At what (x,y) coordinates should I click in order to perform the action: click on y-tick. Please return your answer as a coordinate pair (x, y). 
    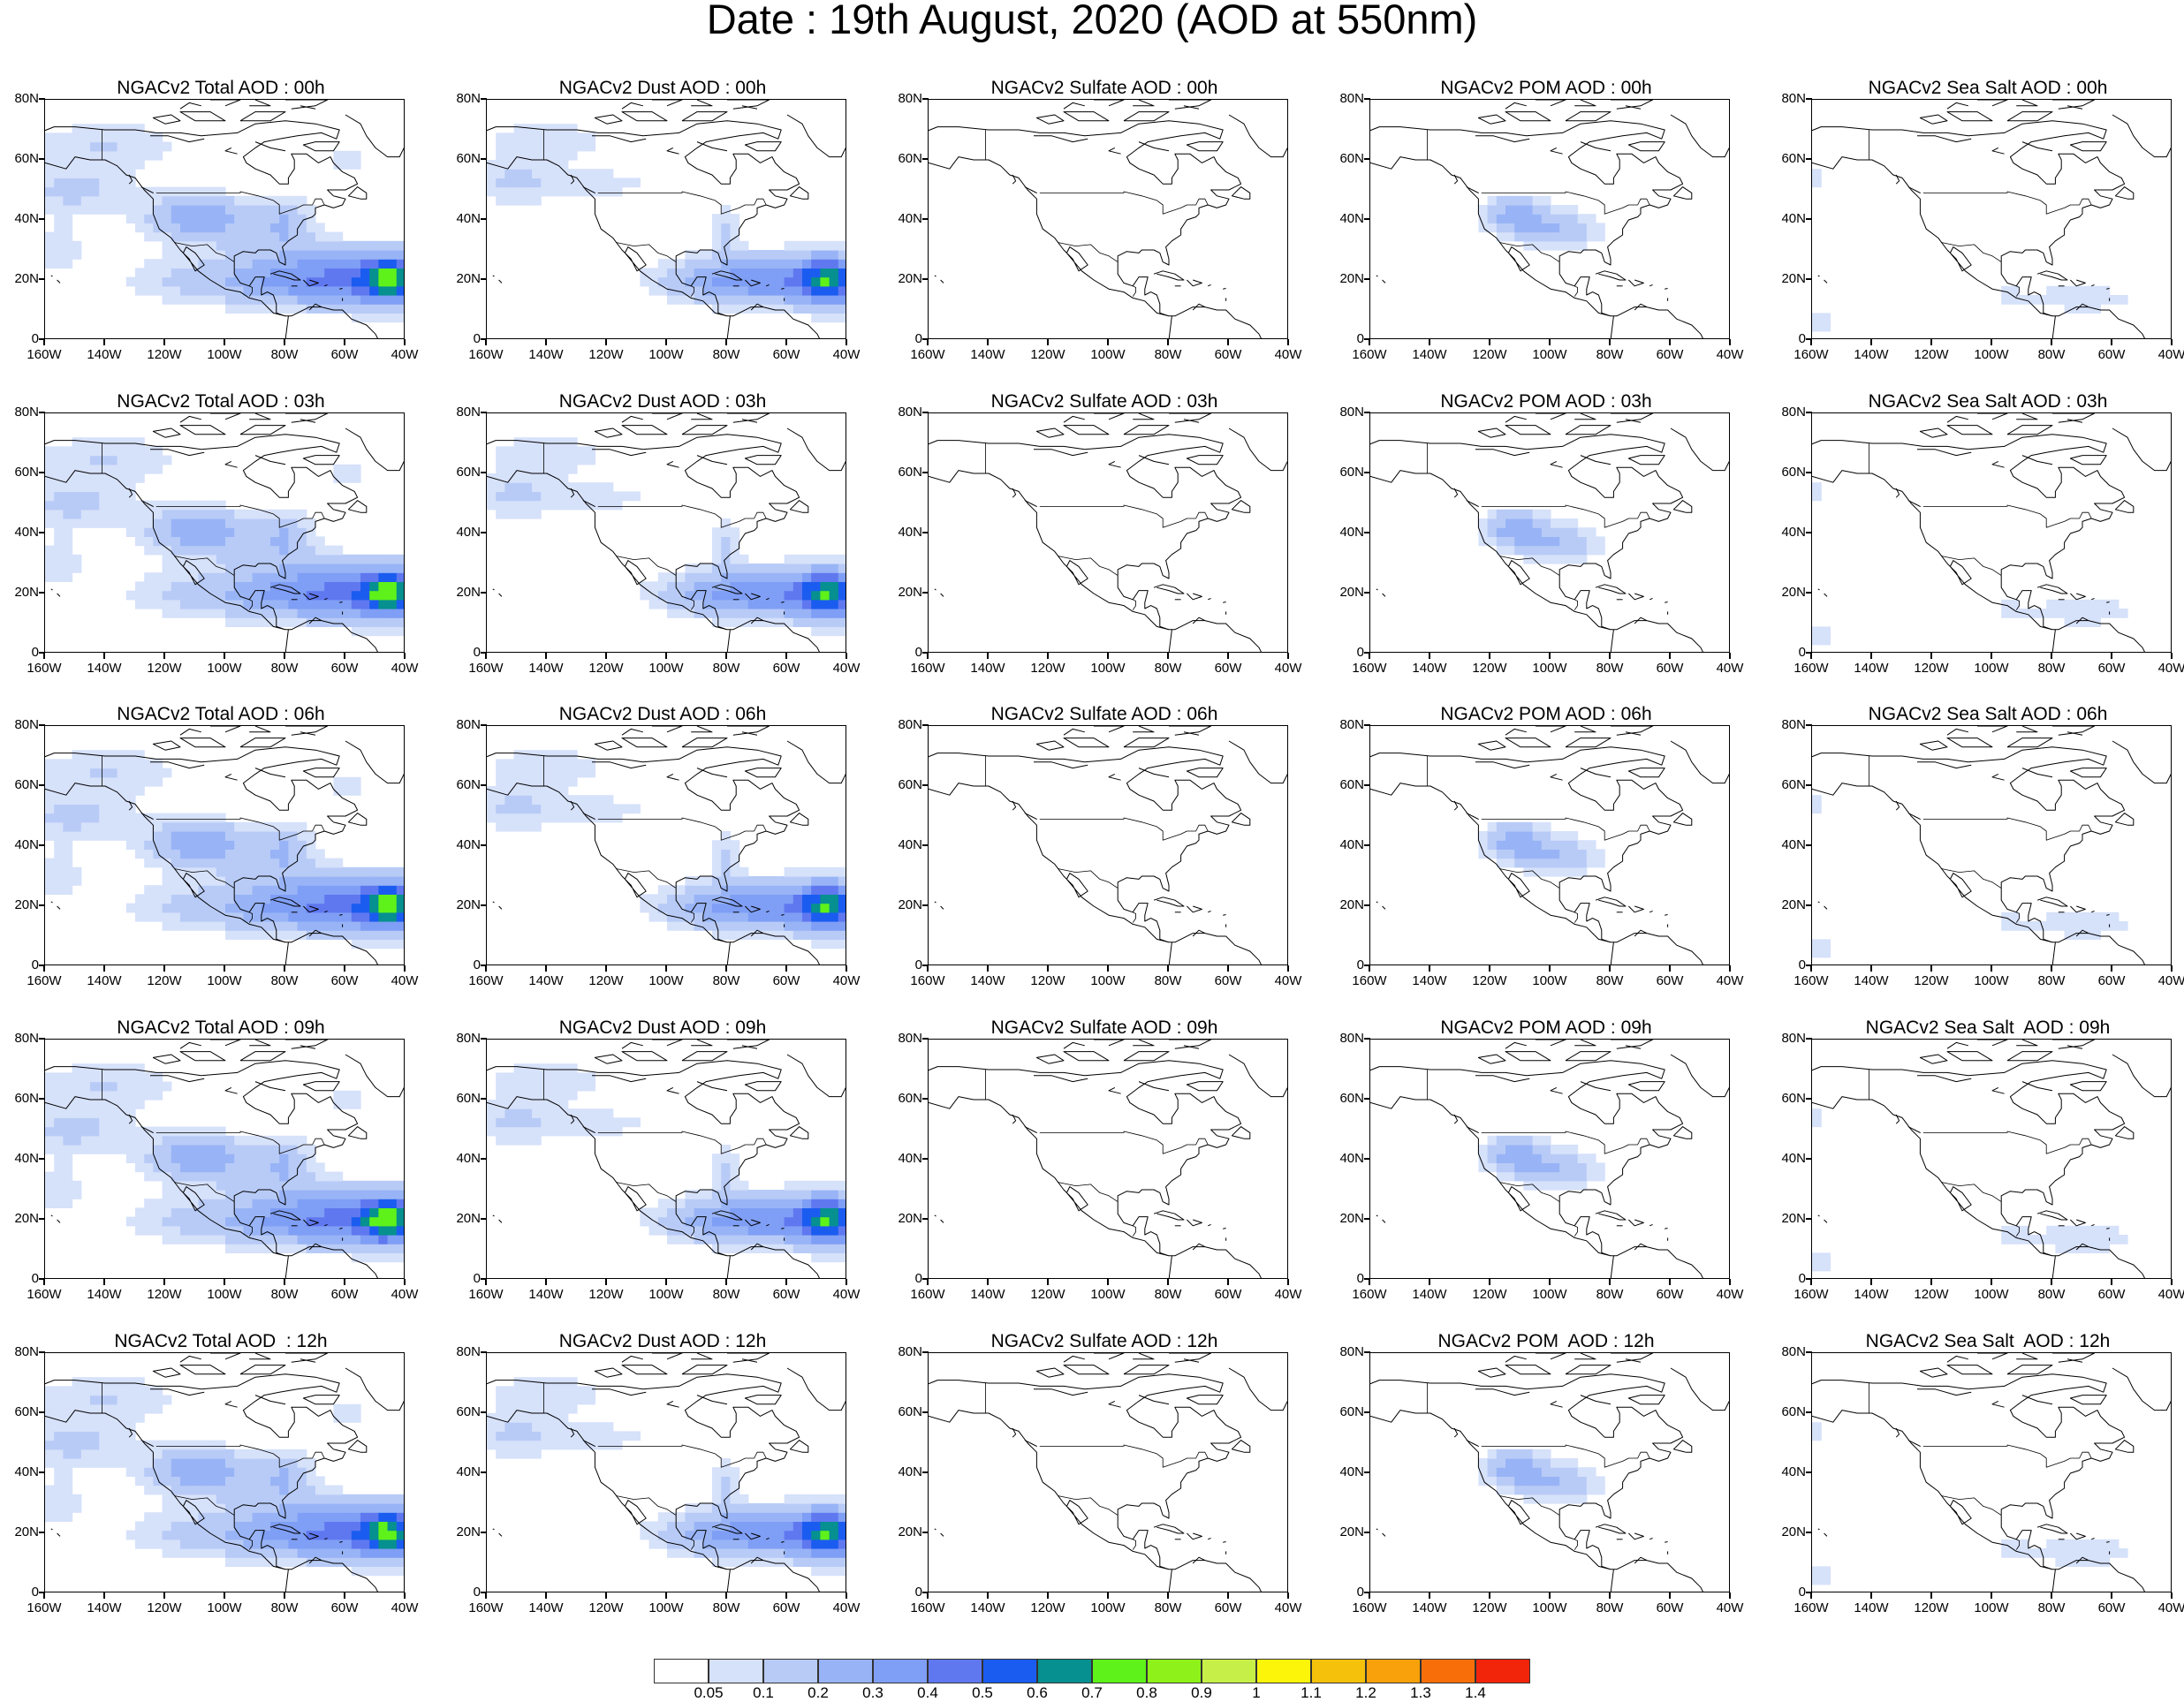
    Looking at the image, I should click on (1809, 1039).